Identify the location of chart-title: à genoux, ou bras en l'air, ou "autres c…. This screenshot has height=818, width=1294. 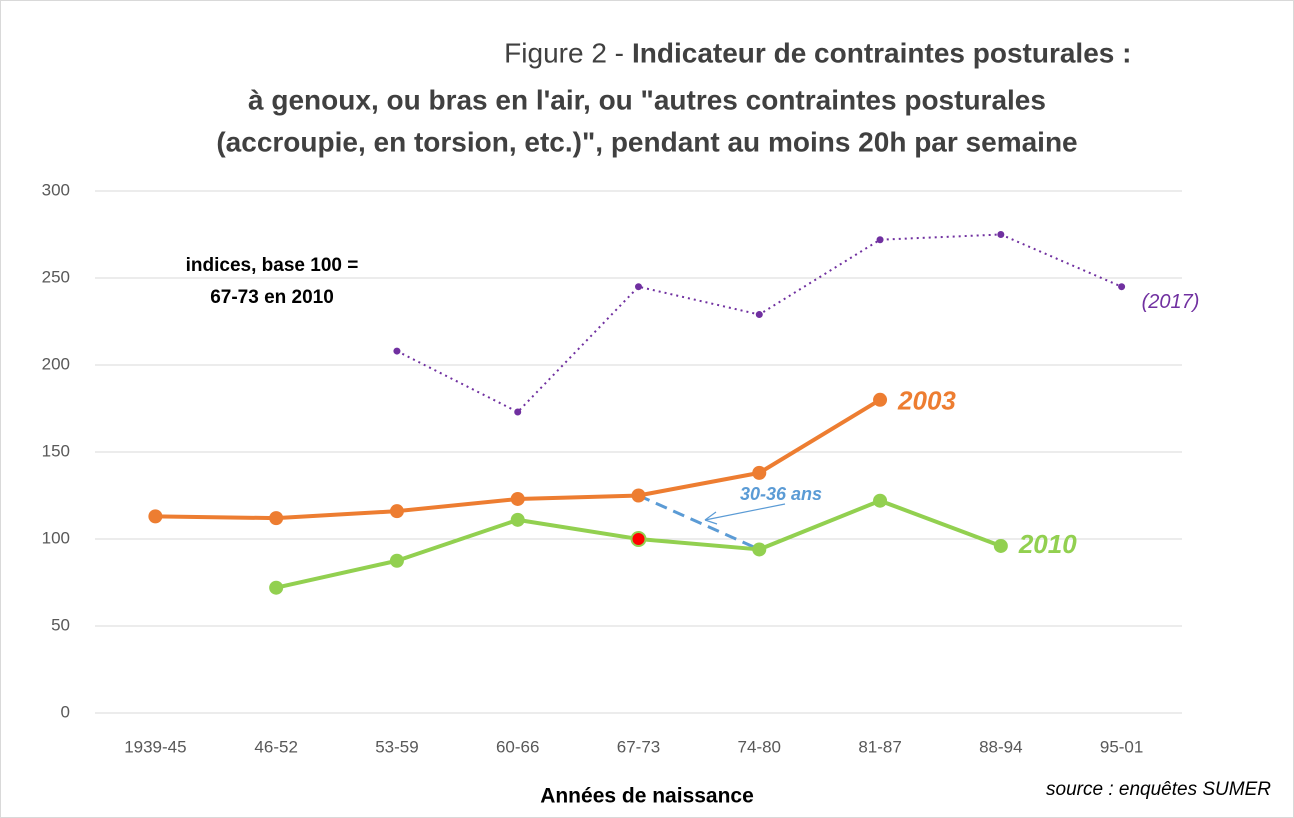
(647, 99).